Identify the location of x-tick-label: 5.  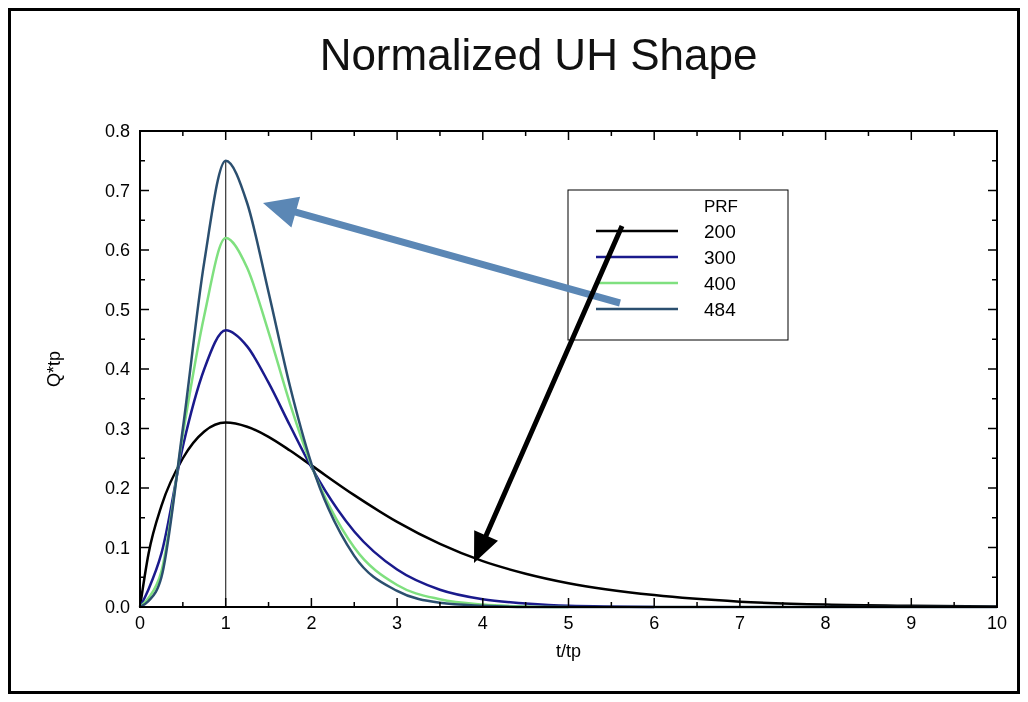
(568, 623).